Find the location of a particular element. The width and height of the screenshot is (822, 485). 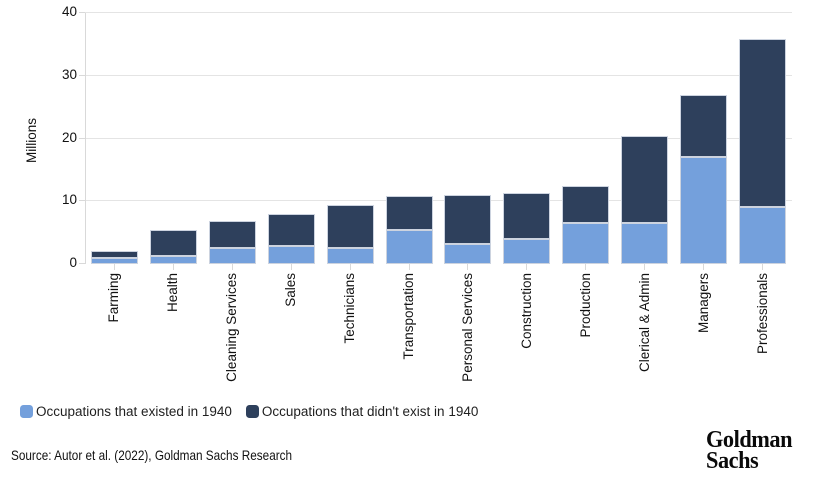

y-tick-label-10: 10 is located at coordinates (69, 200).